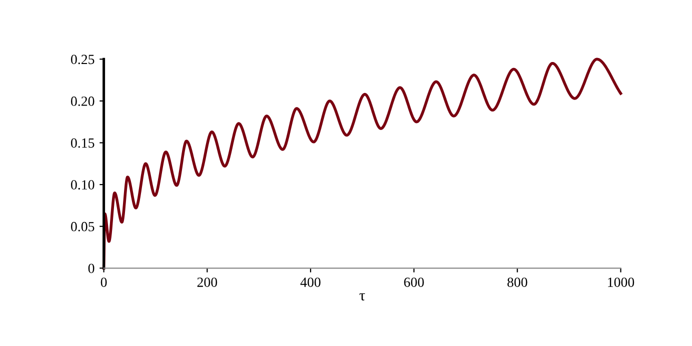 This screenshot has width=692, height=346. What do you see at coordinates (82, 143) in the screenshot?
I see `y-tick-label: 0.15` at bounding box center [82, 143].